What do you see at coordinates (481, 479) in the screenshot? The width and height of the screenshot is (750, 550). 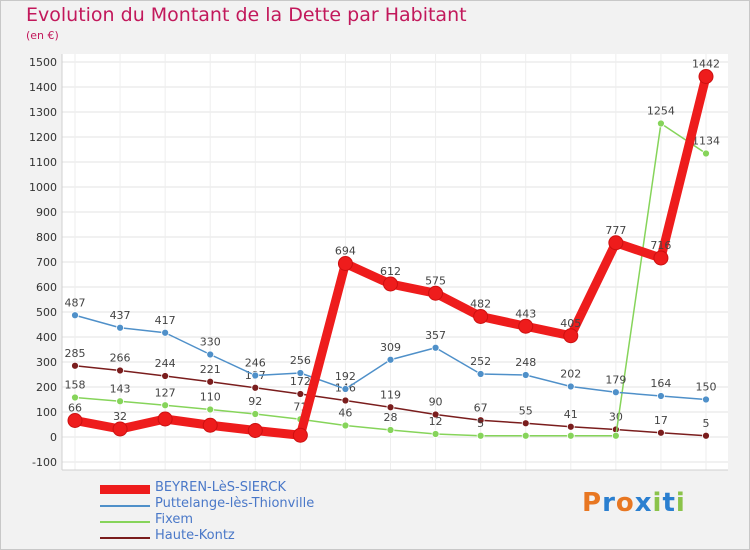 I see `x-tick-label: 2009` at bounding box center [481, 479].